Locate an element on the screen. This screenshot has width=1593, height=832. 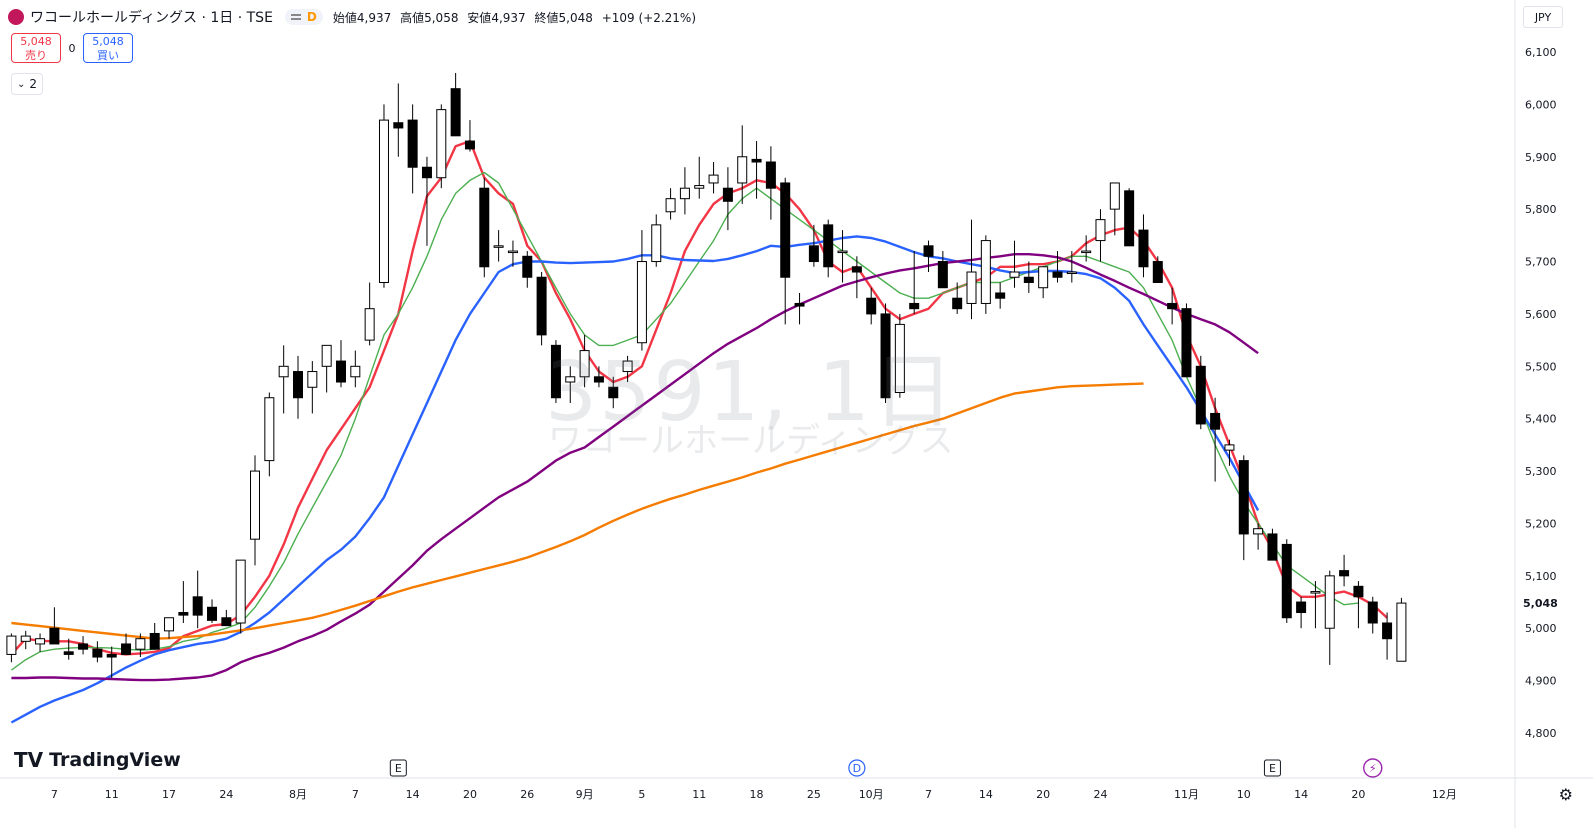
y-tick-label: 5,500 is located at coordinates (1541, 366).